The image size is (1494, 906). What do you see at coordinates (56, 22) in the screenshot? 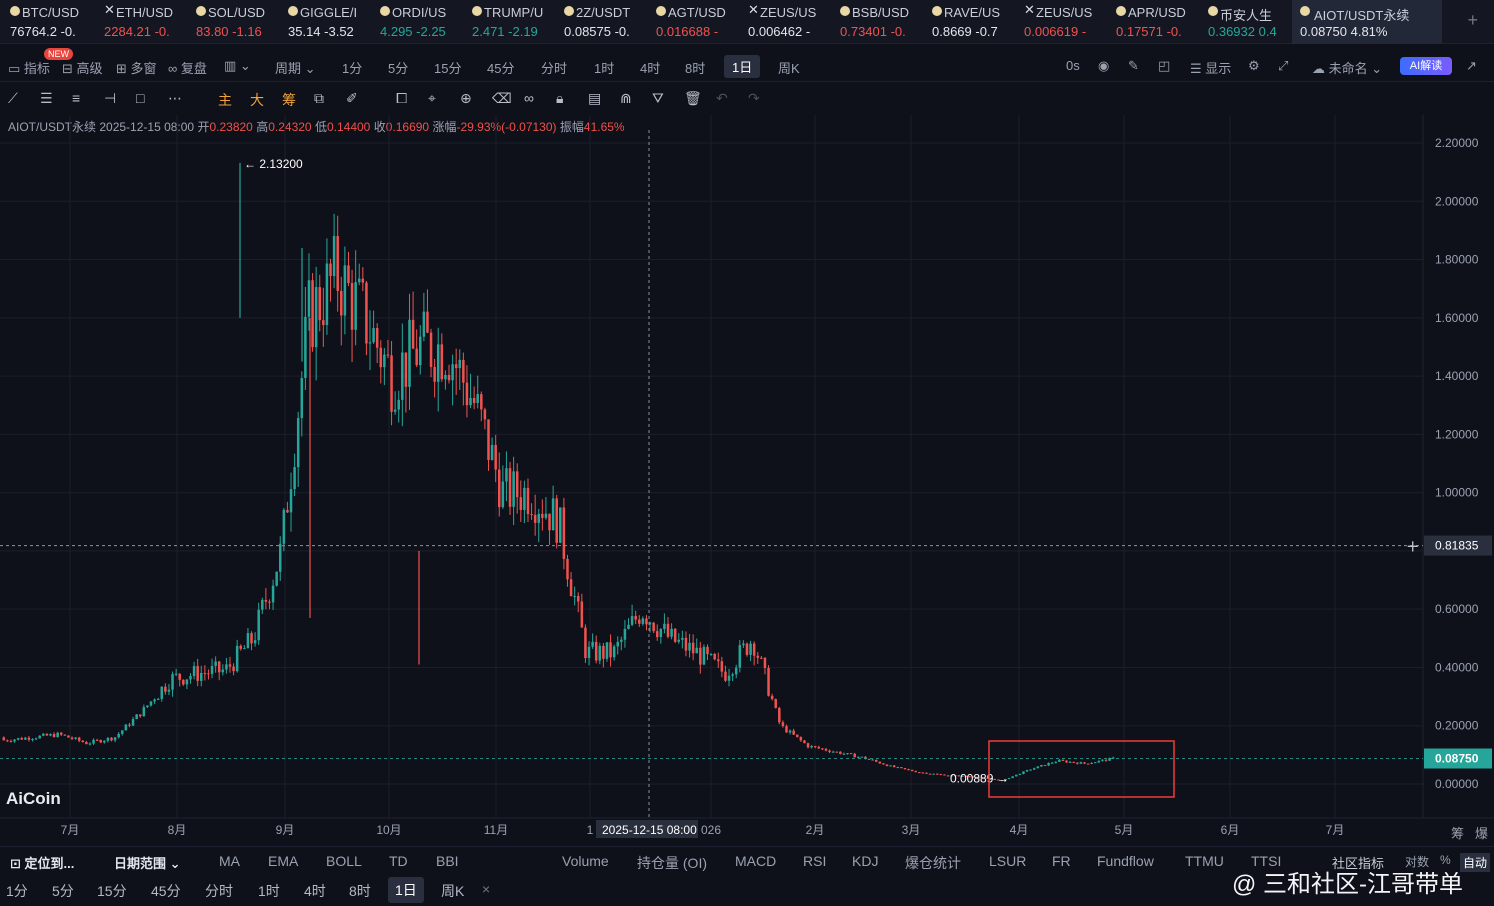
I see `ticker-item: BTC/USD 76764.2 -0.` at bounding box center [56, 22].